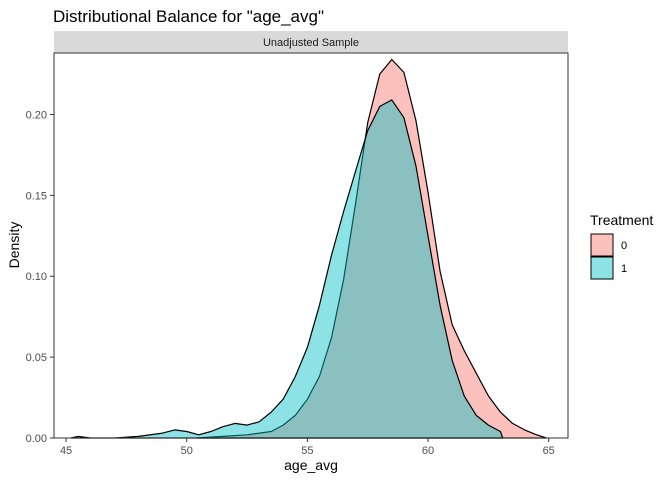 This screenshot has height=480, width=672. I want to click on x-tick-label: 65, so click(549, 451).